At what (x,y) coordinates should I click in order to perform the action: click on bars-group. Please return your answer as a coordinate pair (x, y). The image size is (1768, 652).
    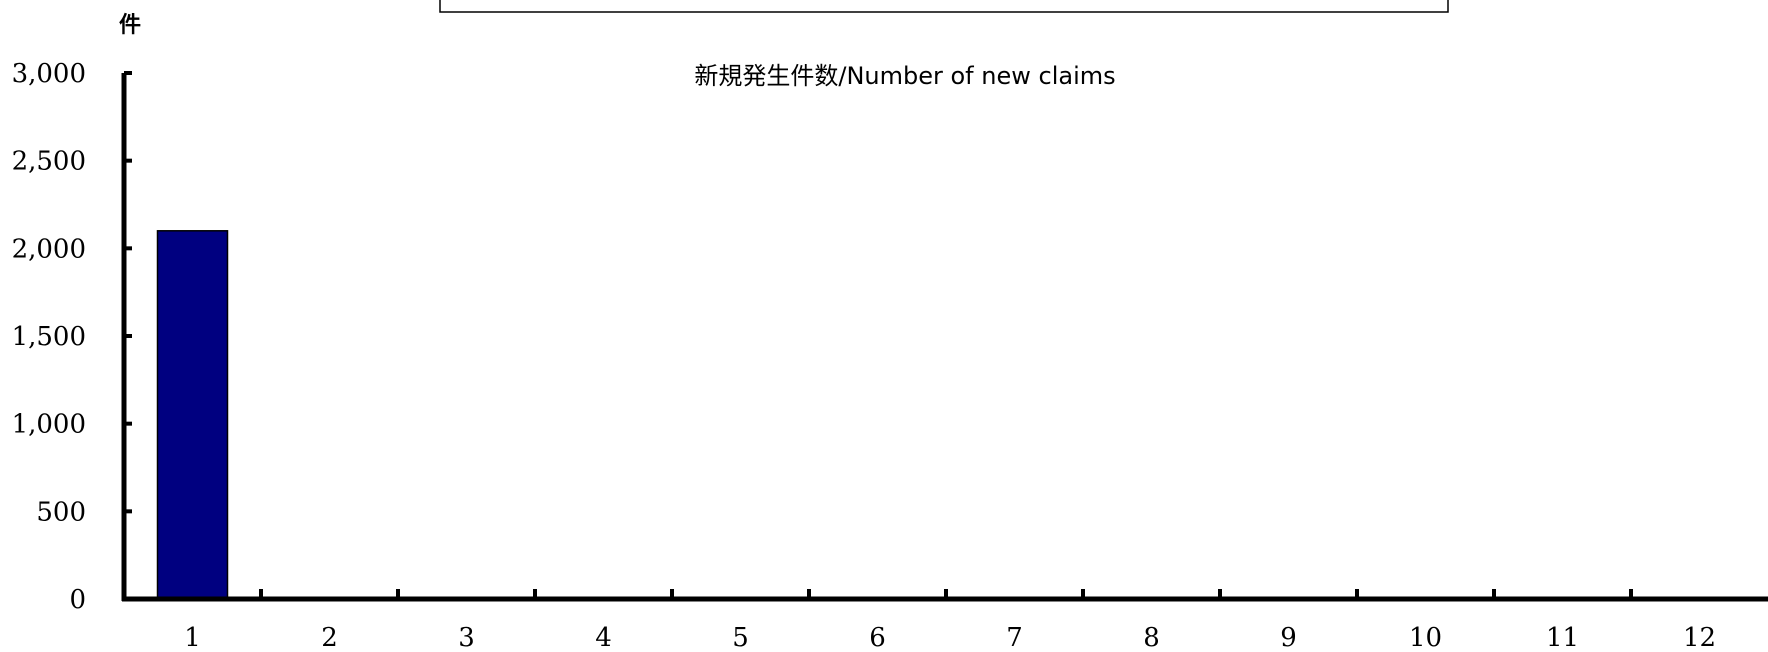
    Looking at the image, I should click on (192, 415).